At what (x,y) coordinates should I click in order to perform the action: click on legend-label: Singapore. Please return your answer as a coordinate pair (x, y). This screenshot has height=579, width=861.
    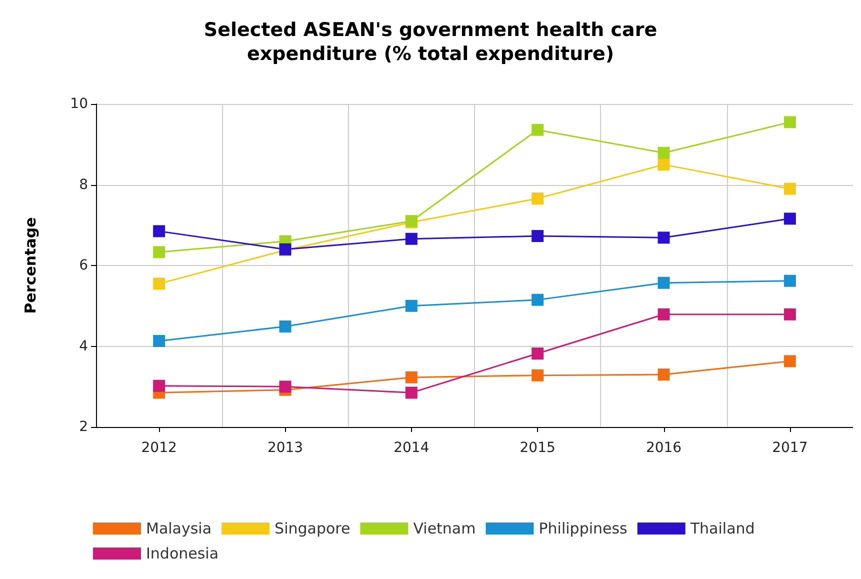
    Looking at the image, I should click on (312, 529).